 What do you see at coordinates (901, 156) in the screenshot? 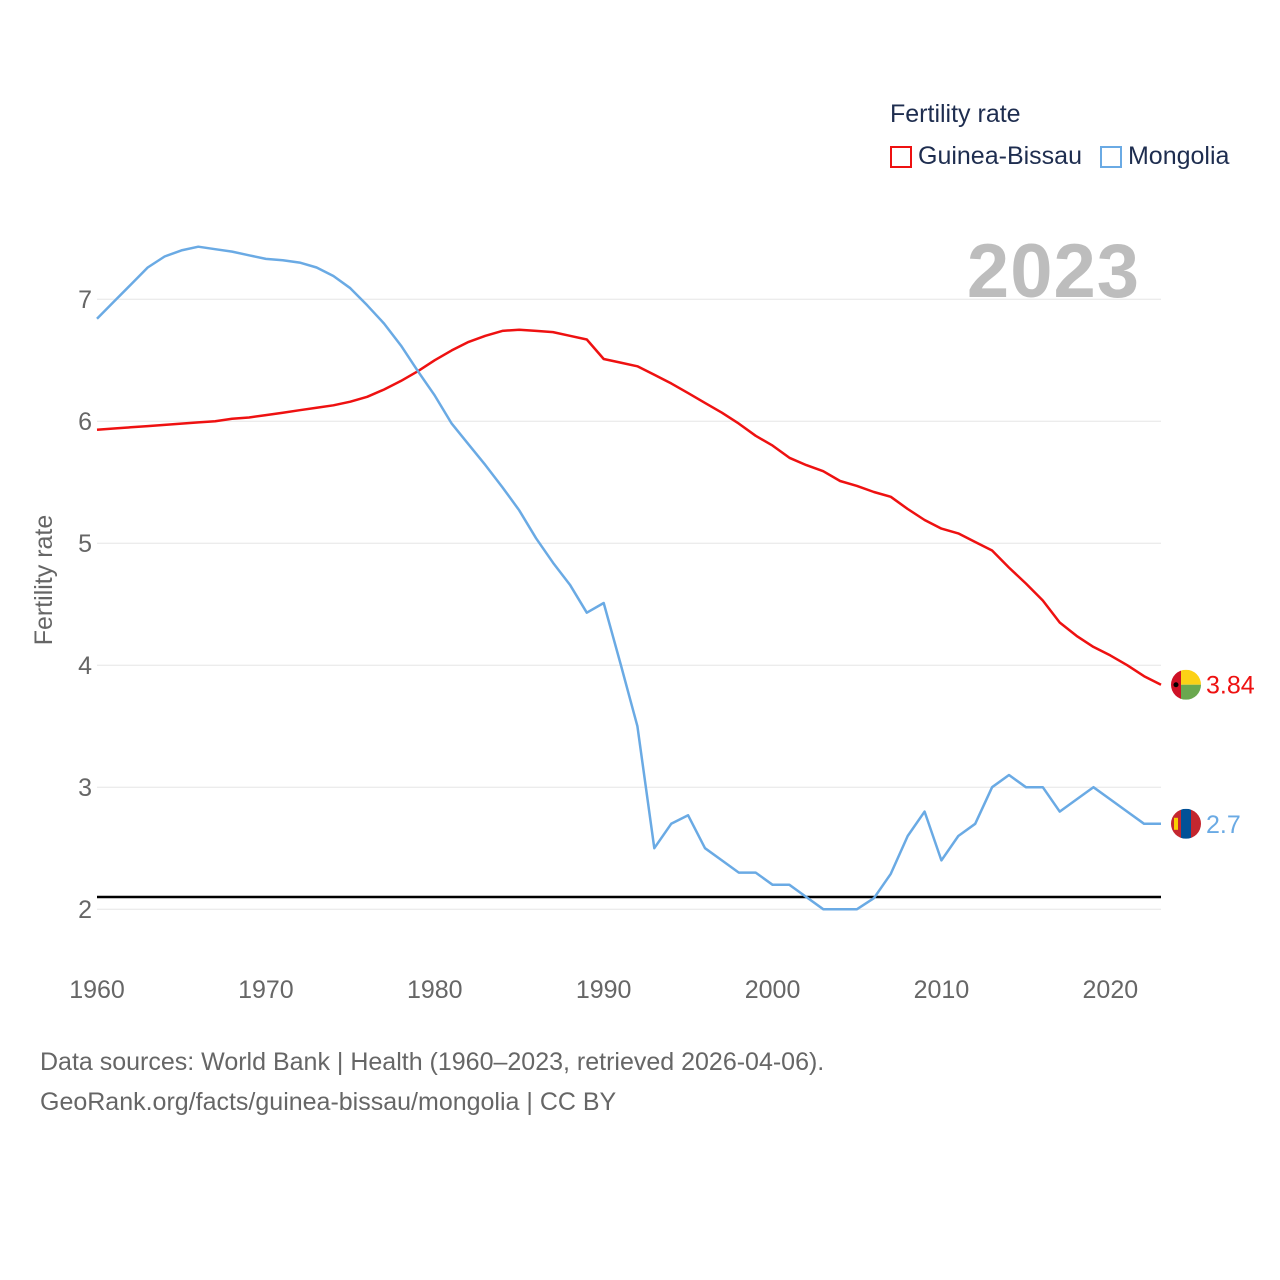
I see `legend-swatch-guinea-bissau` at bounding box center [901, 156].